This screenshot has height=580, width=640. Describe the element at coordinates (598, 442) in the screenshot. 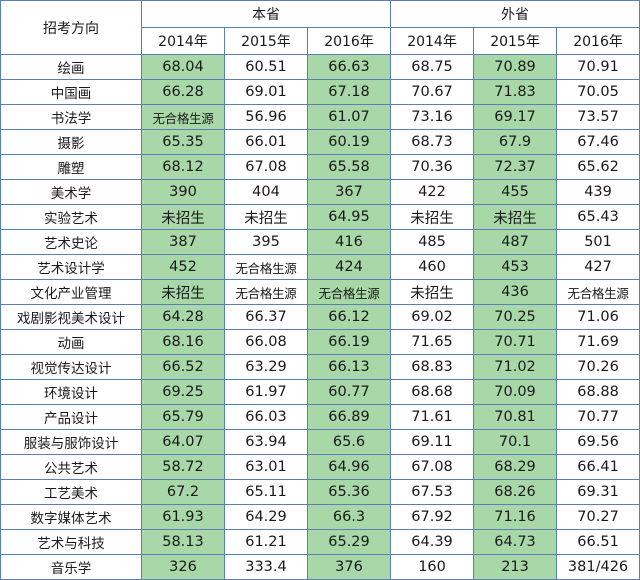

I see `score-cell: 69.56` at that location.